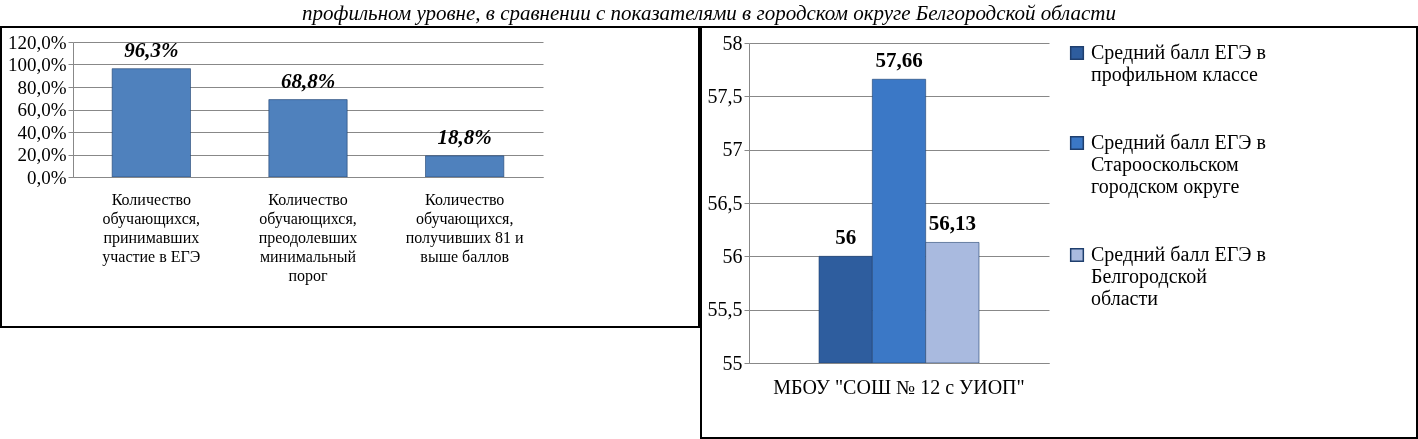 The height and width of the screenshot is (439, 1418). What do you see at coordinates (42, 87) in the screenshot?
I see `y-tick-label: 80,0%` at bounding box center [42, 87].